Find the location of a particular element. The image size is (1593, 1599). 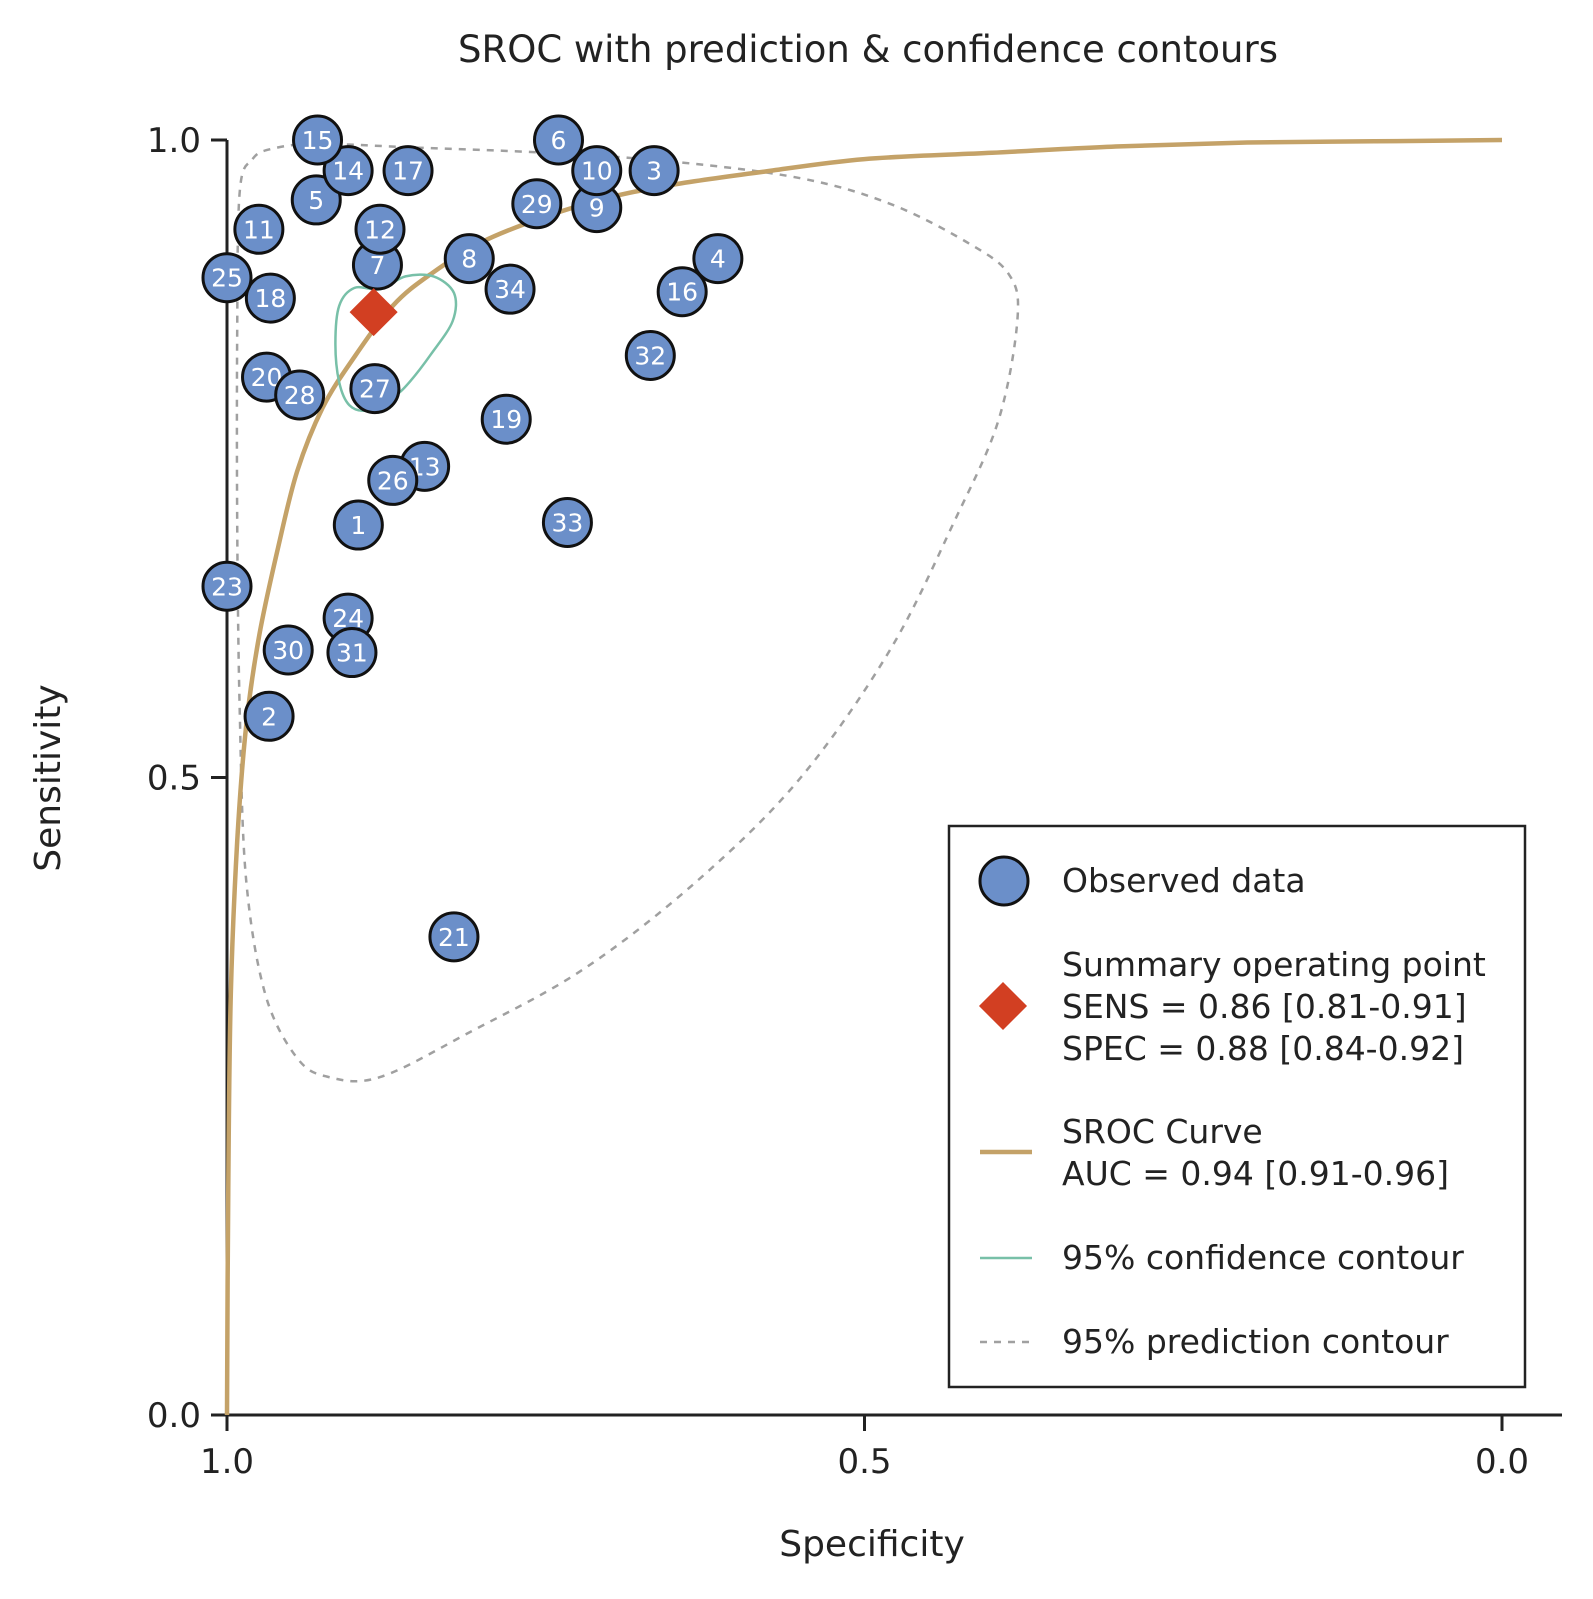

observed-point-label-6: 6 is located at coordinates (559, 140).